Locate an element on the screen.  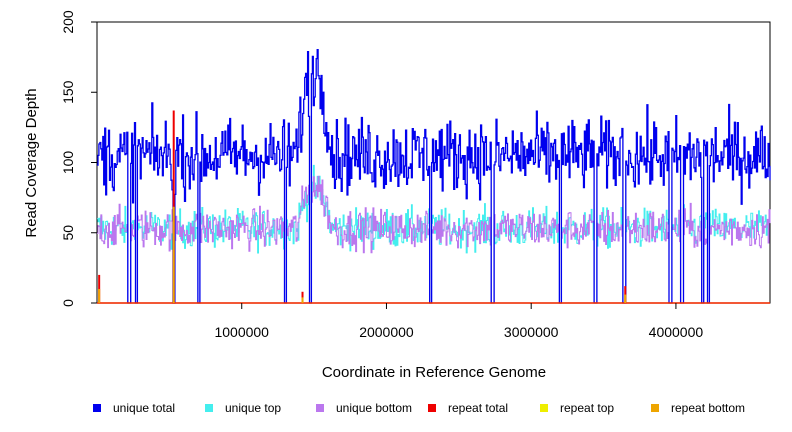
x-tick-label: 4000000 is located at coordinates (676, 332).